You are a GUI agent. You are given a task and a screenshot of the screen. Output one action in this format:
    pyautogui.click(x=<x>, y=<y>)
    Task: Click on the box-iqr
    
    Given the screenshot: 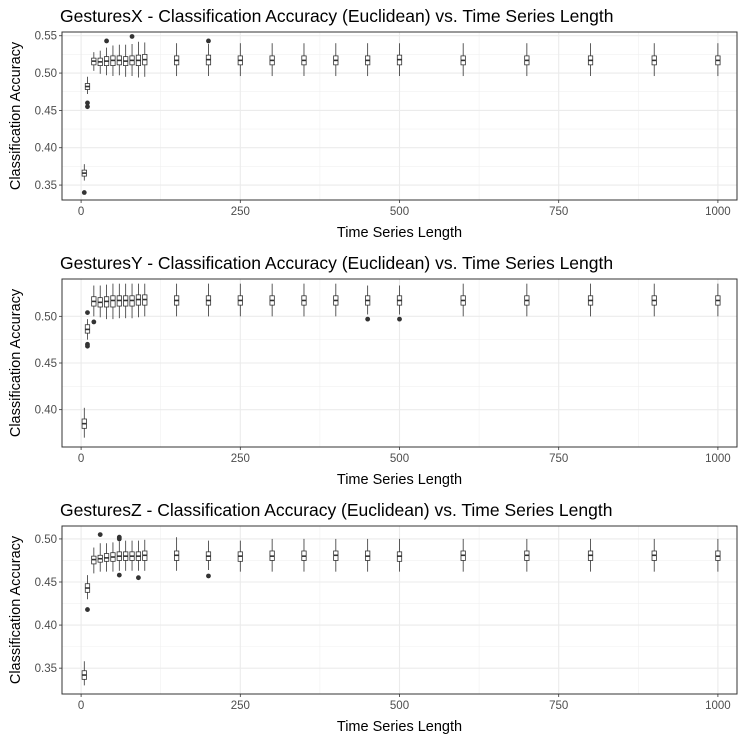 What is the action you would take?
    pyautogui.click(x=113, y=301)
    